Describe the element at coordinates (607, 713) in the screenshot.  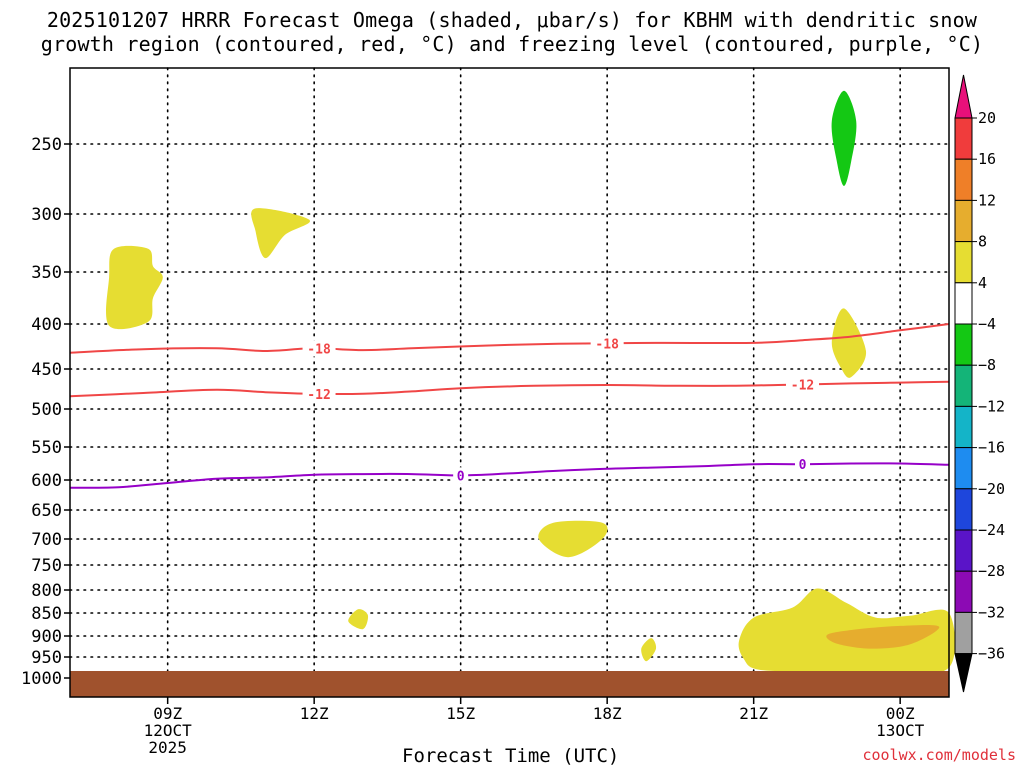
I see `xtick-label-18: 18Z` at that location.